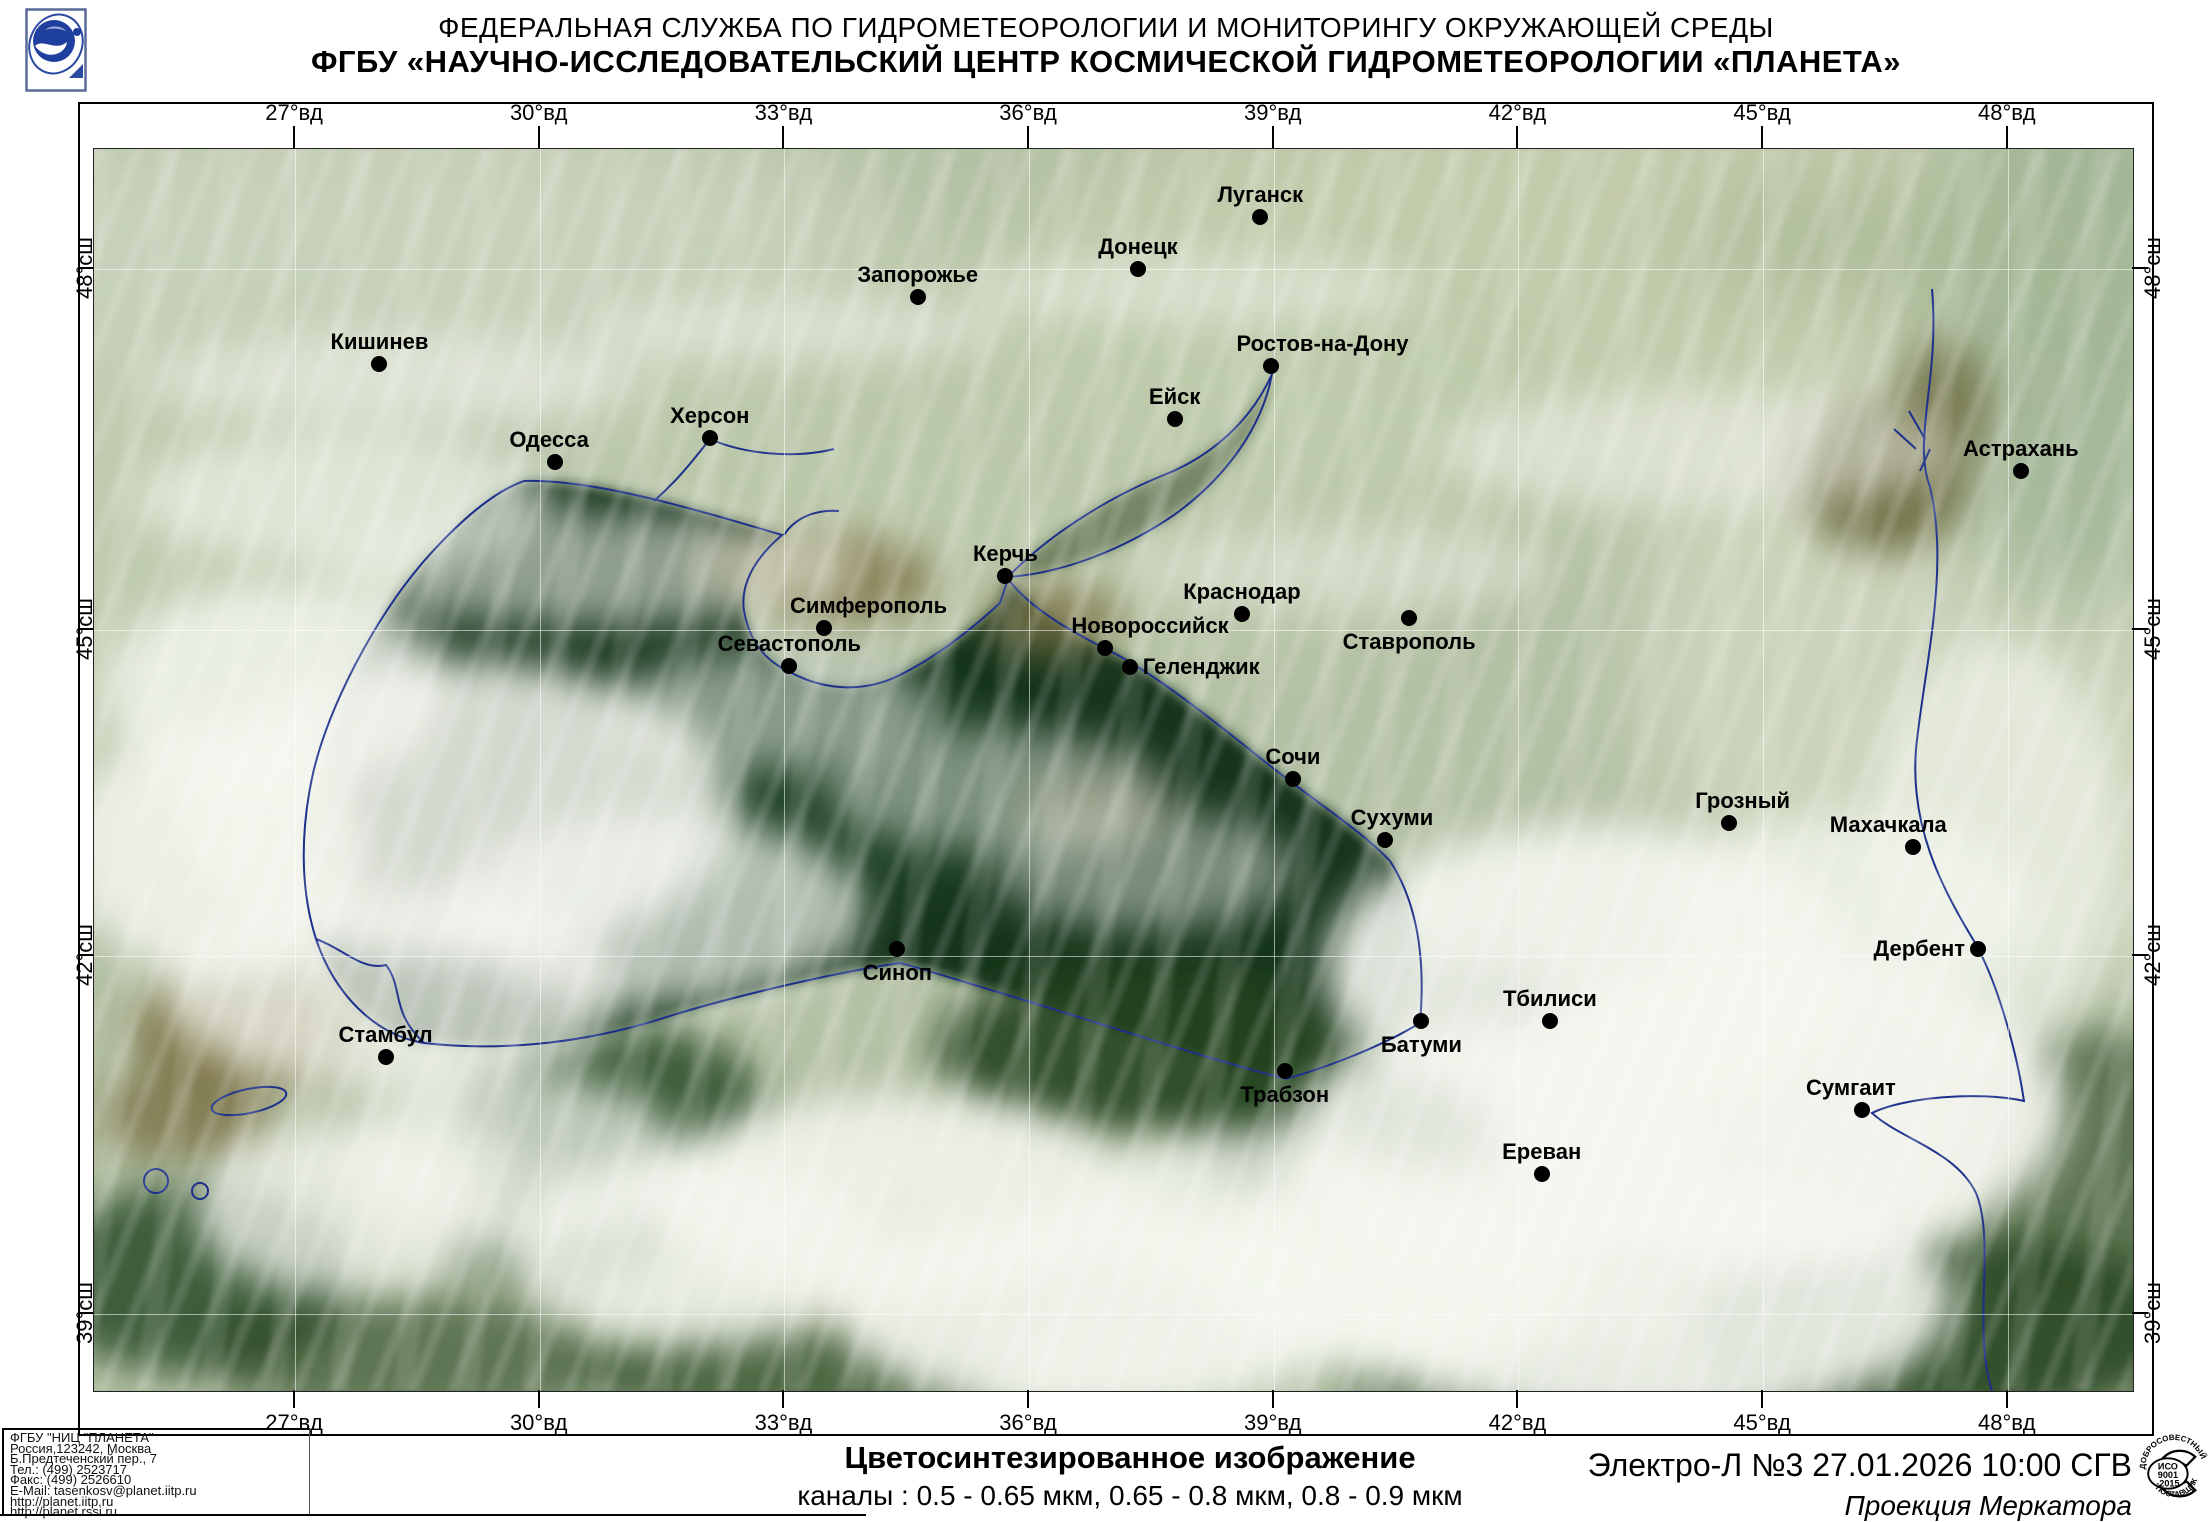  Describe the element at coordinates (1919, 948) in the screenshot. I see `city-label: Дербент` at that location.